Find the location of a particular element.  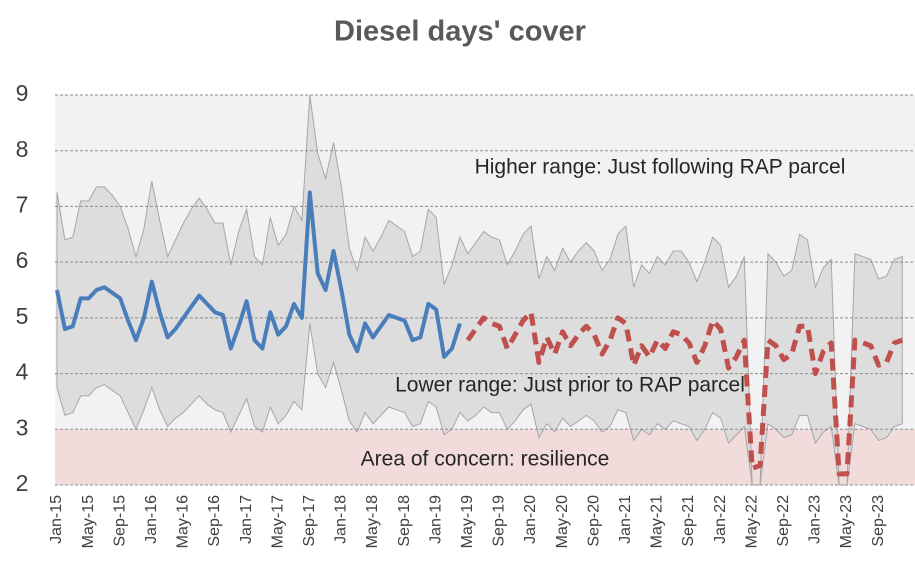

x-tick-label: Sep-15 is located at coordinates (119, 521).